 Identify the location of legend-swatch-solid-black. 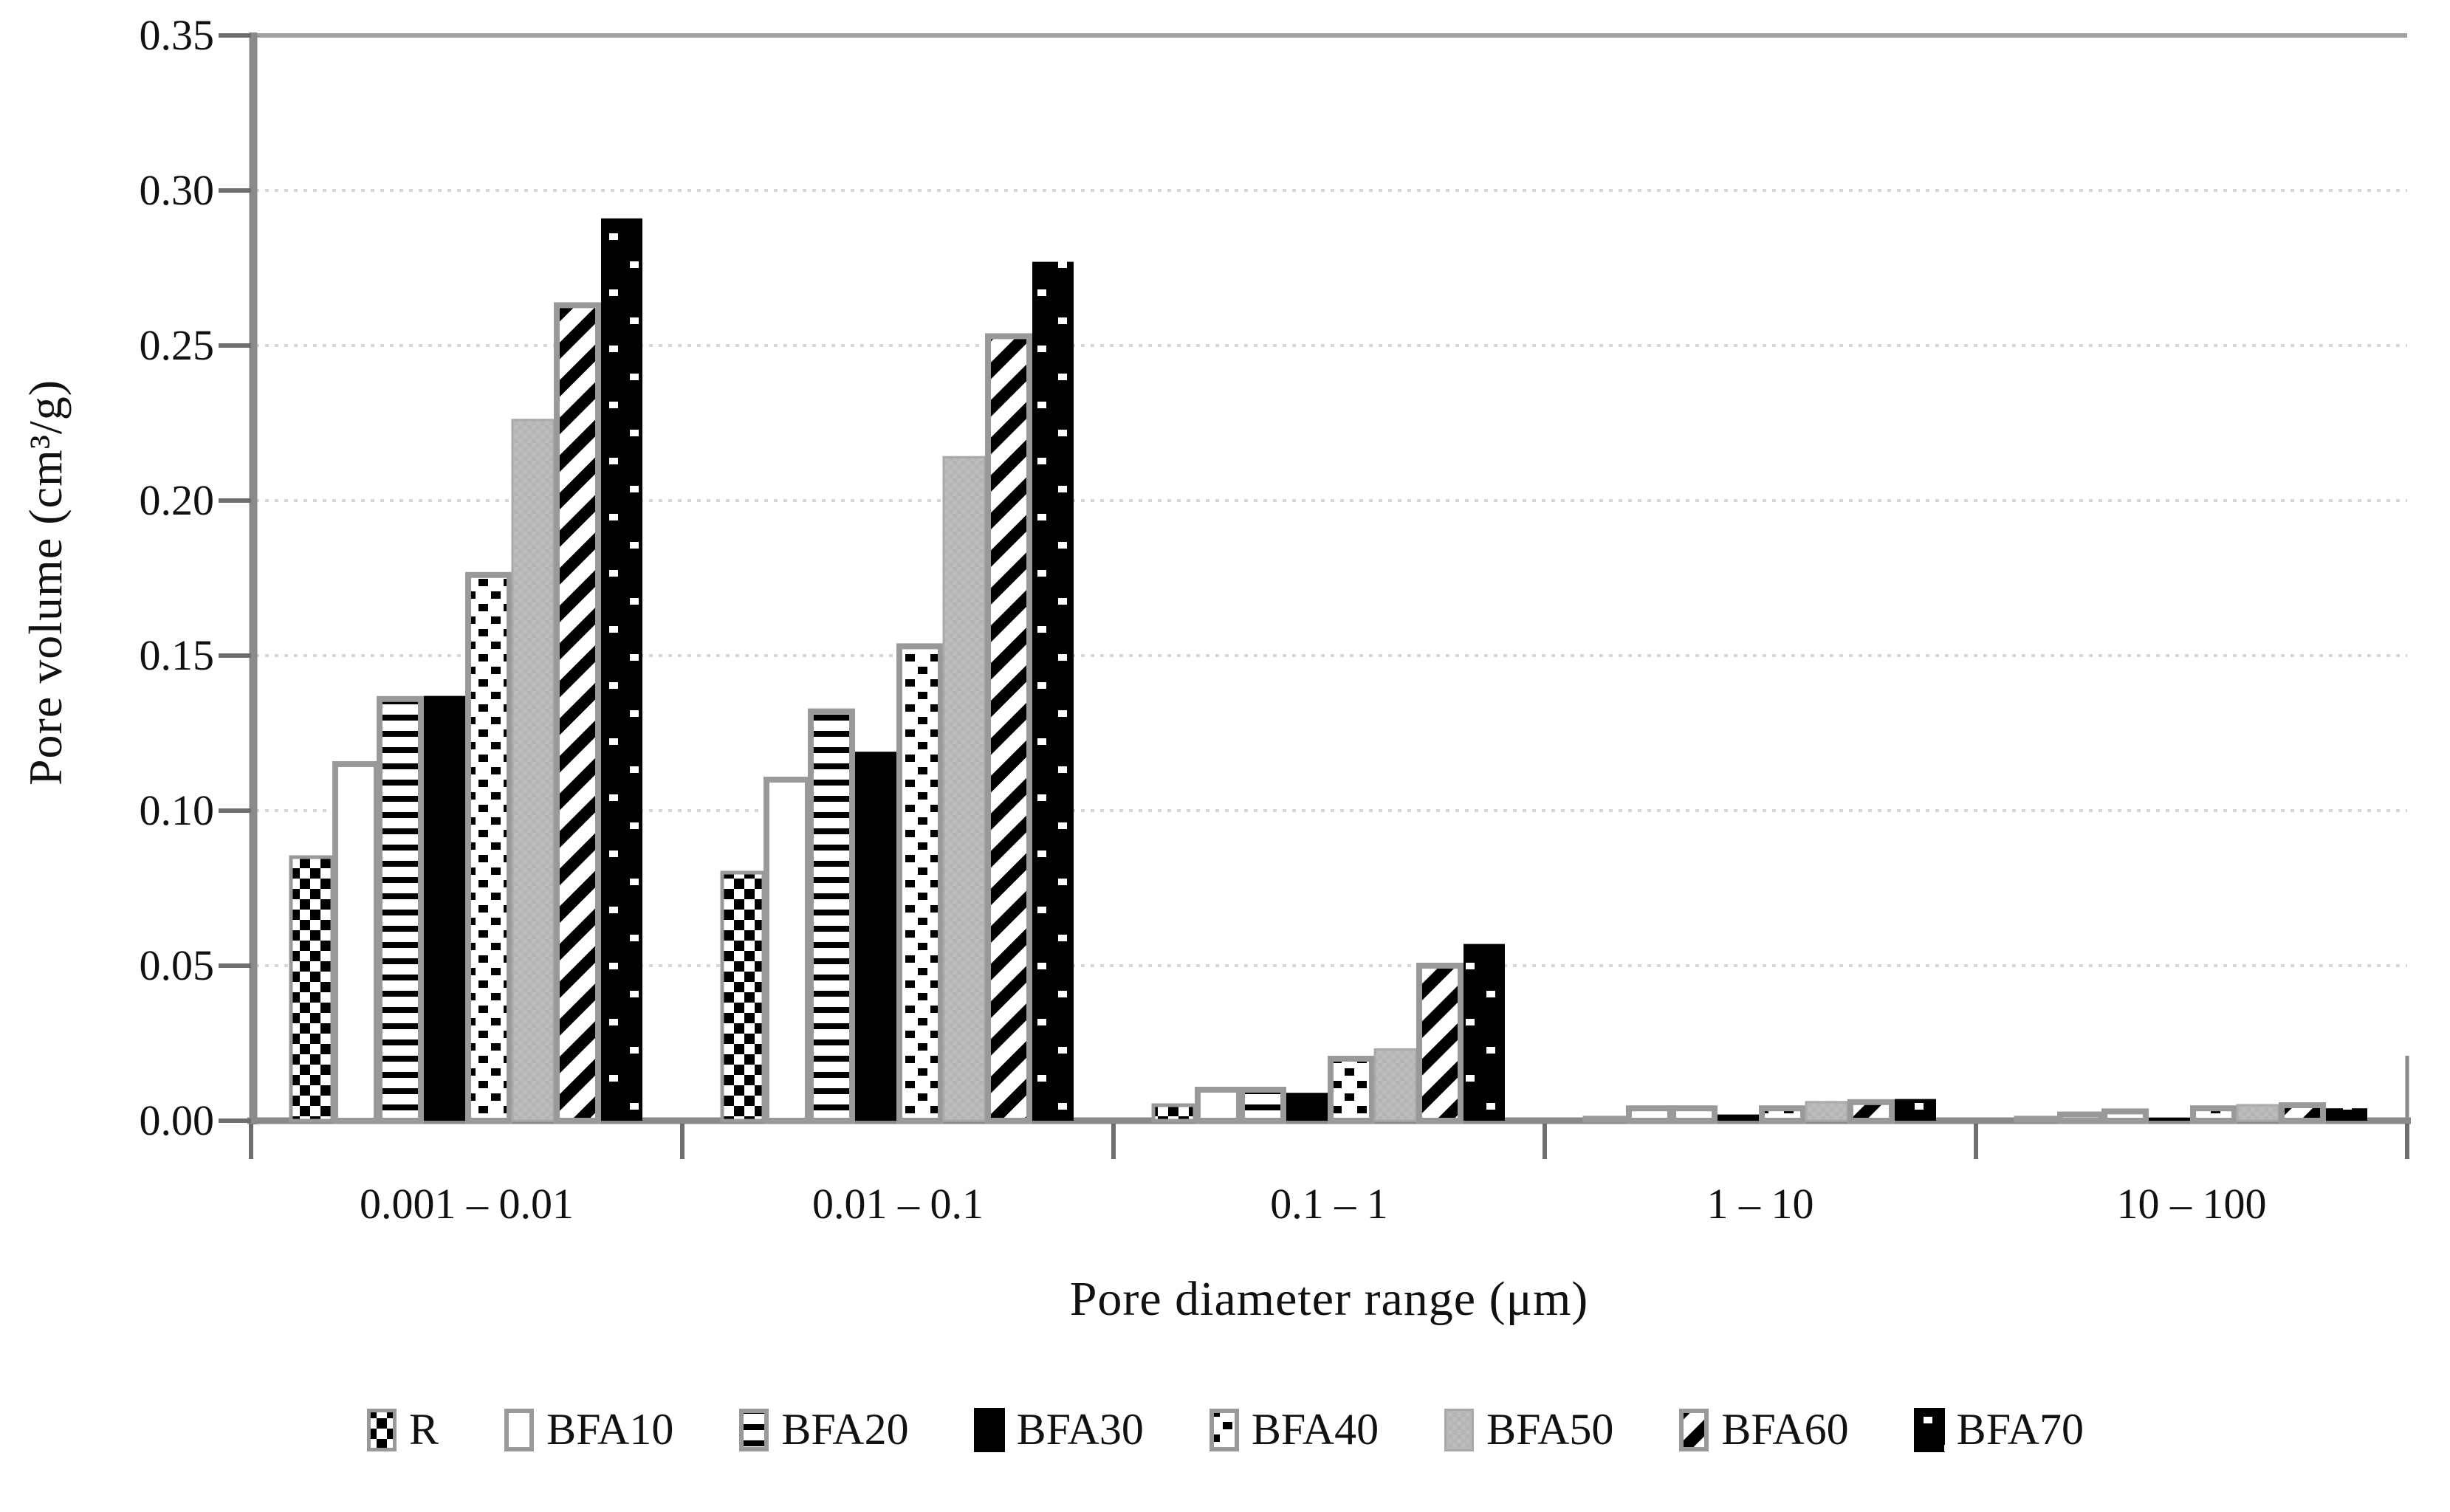
(989, 1429).